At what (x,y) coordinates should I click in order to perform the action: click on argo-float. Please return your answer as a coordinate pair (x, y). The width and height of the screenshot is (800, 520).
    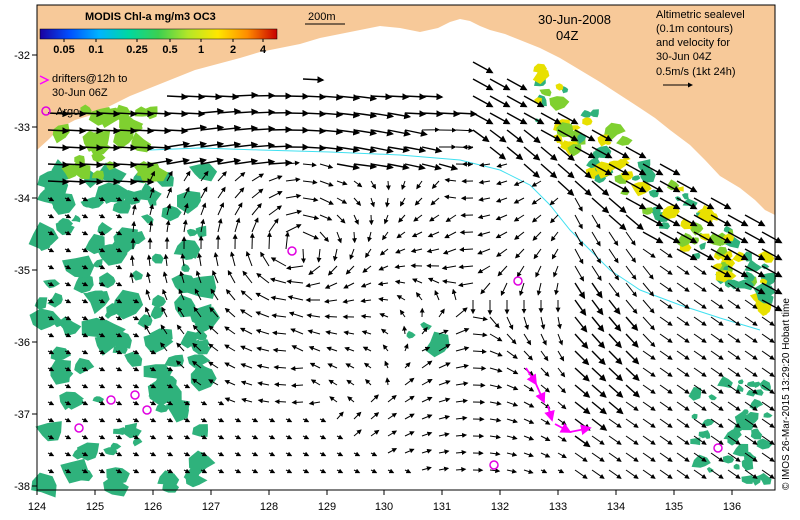
    Looking at the image, I should click on (147, 410).